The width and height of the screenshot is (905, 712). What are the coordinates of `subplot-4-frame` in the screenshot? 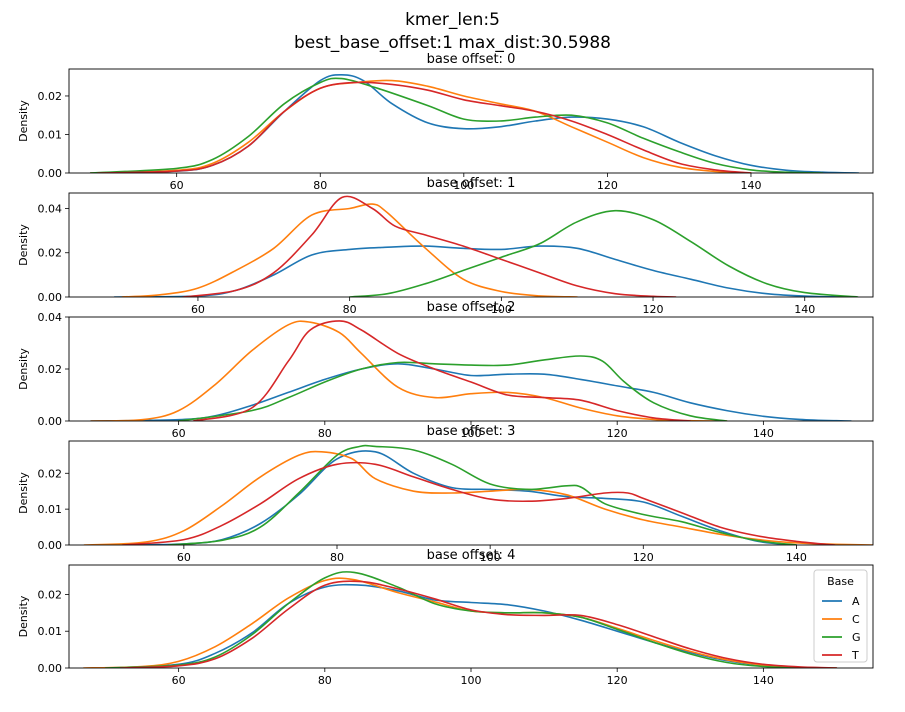 It's located at (471, 616).